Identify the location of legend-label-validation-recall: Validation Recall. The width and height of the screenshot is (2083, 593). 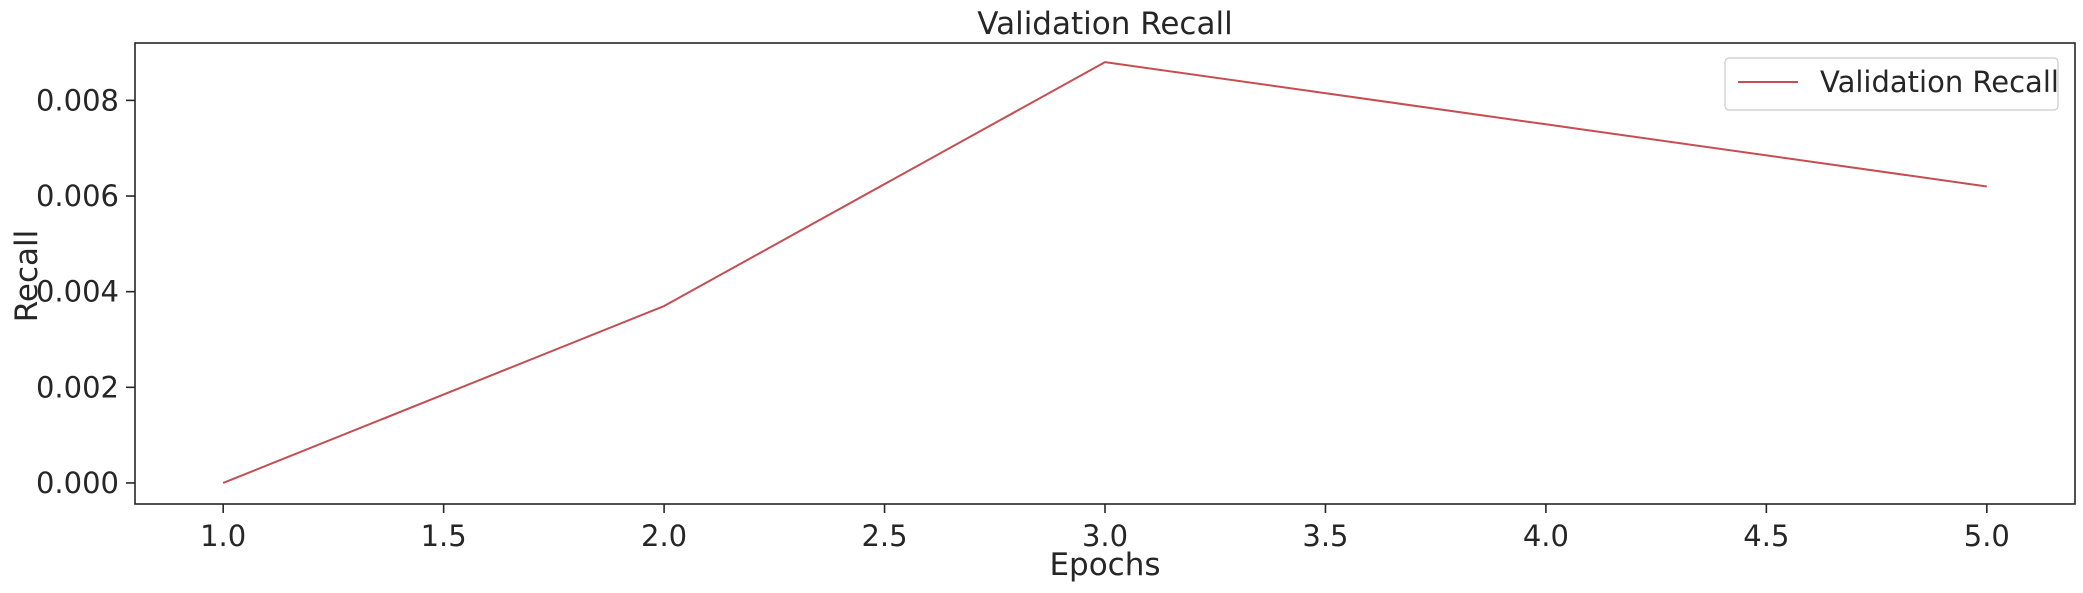
(1939, 82).